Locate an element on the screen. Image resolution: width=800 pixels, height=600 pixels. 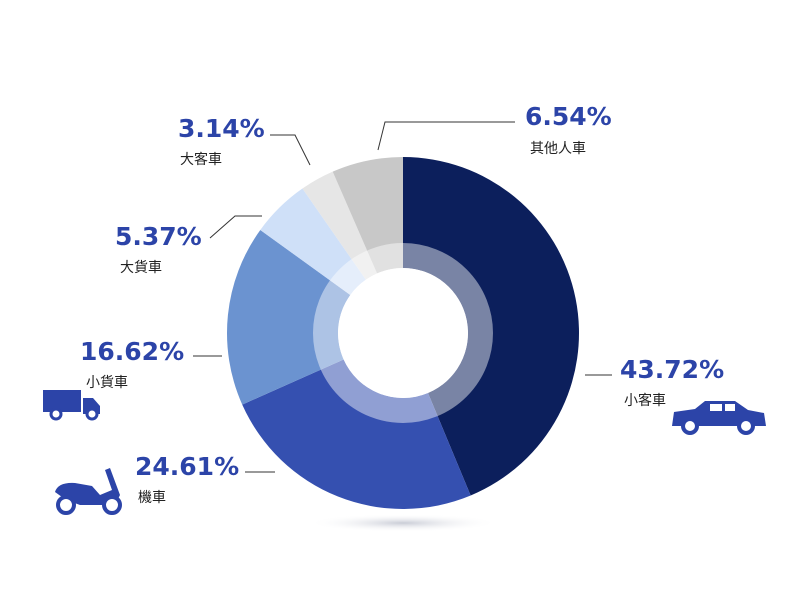
inner-ring is located at coordinates (403, 333).